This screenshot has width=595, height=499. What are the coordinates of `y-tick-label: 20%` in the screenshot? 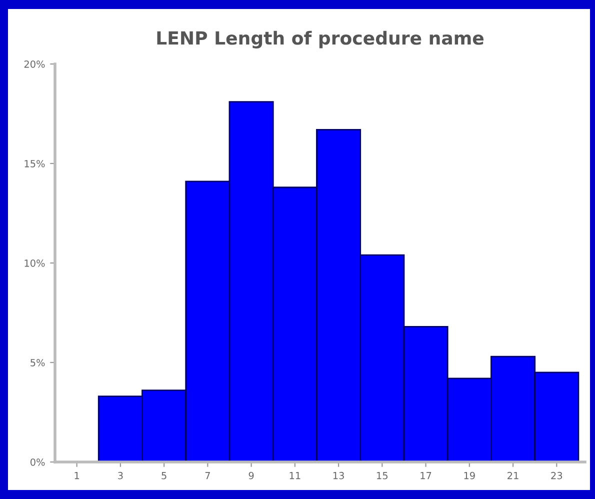 It's located at (34, 64).